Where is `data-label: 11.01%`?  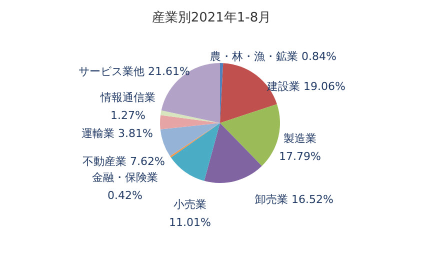
data-label: 11.01% is located at coordinates (190, 223).